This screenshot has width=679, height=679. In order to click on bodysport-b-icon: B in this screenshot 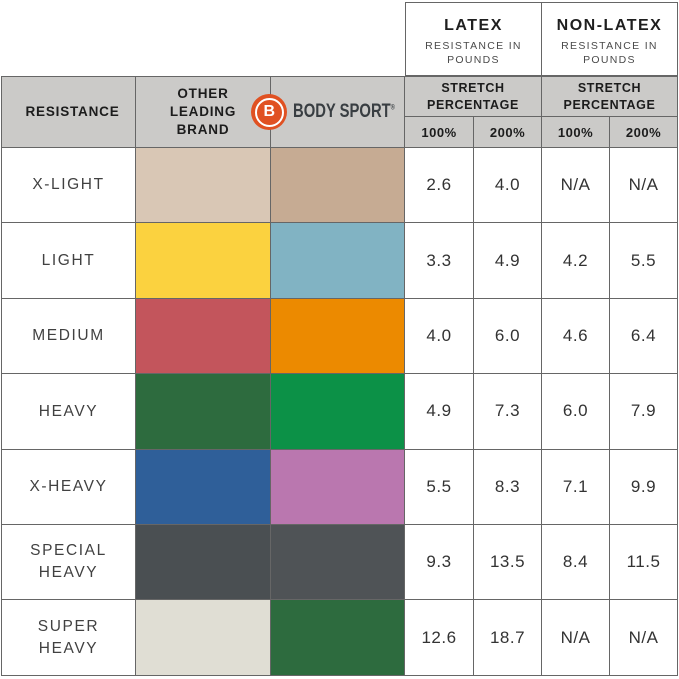, I will do `click(269, 112)`.